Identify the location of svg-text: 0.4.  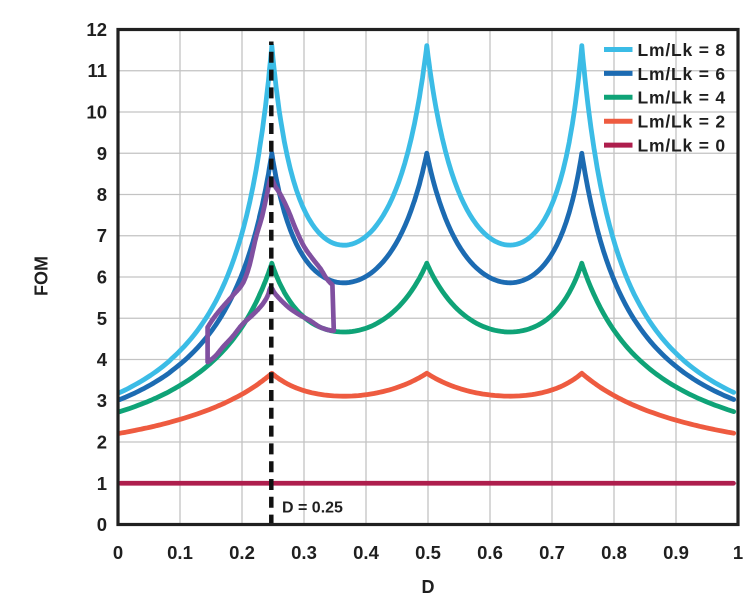
(366, 552).